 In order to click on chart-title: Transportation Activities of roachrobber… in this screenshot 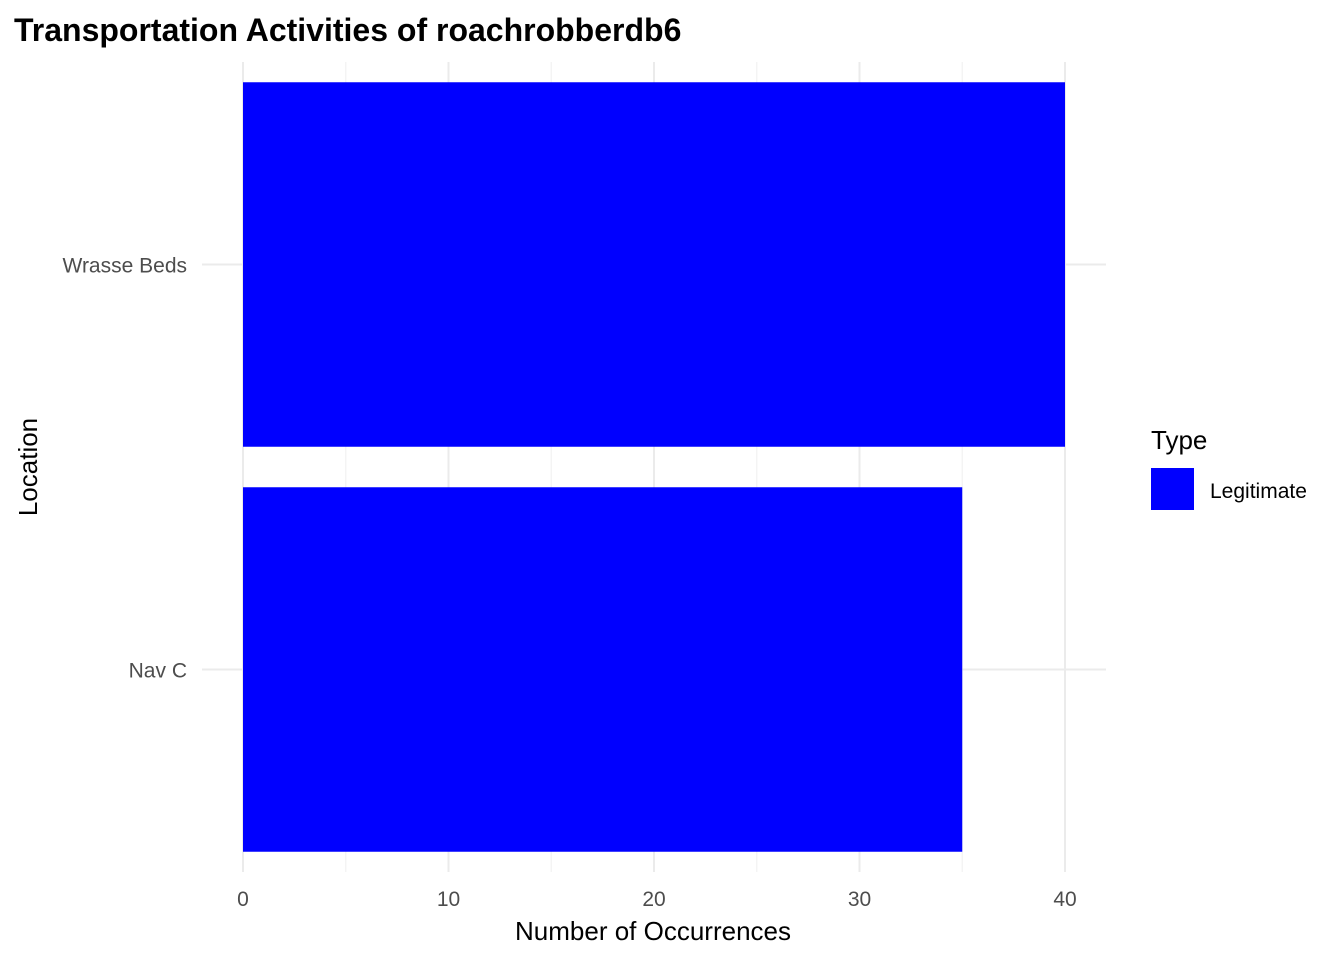, I will do `click(347, 30)`.